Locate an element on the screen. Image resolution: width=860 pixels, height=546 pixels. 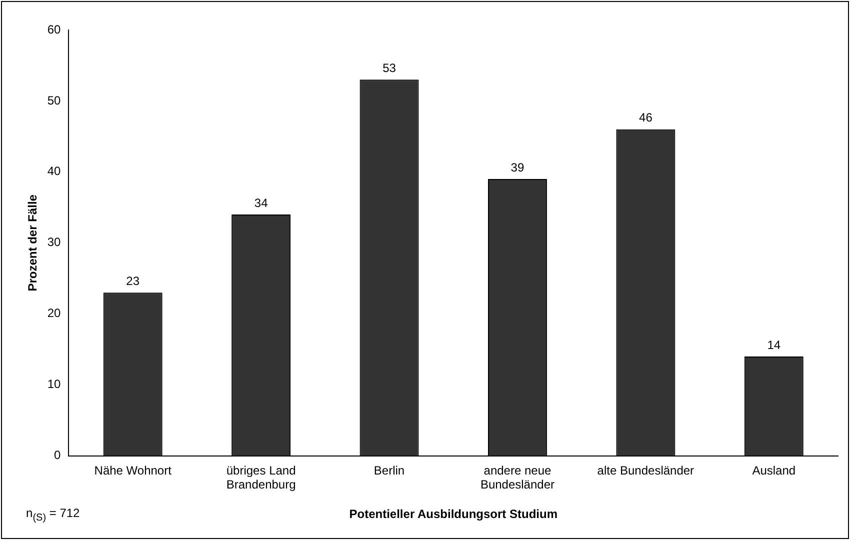
y-tick-label: 60 is located at coordinates (54, 29).